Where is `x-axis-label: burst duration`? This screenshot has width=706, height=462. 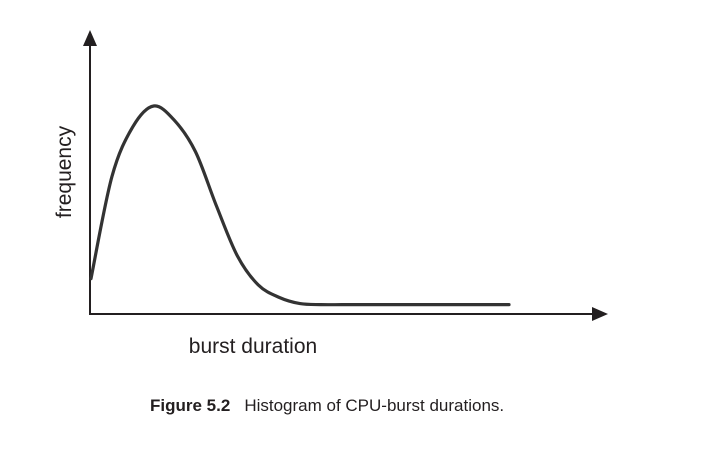 x-axis-label: burst duration is located at coordinates (253, 346).